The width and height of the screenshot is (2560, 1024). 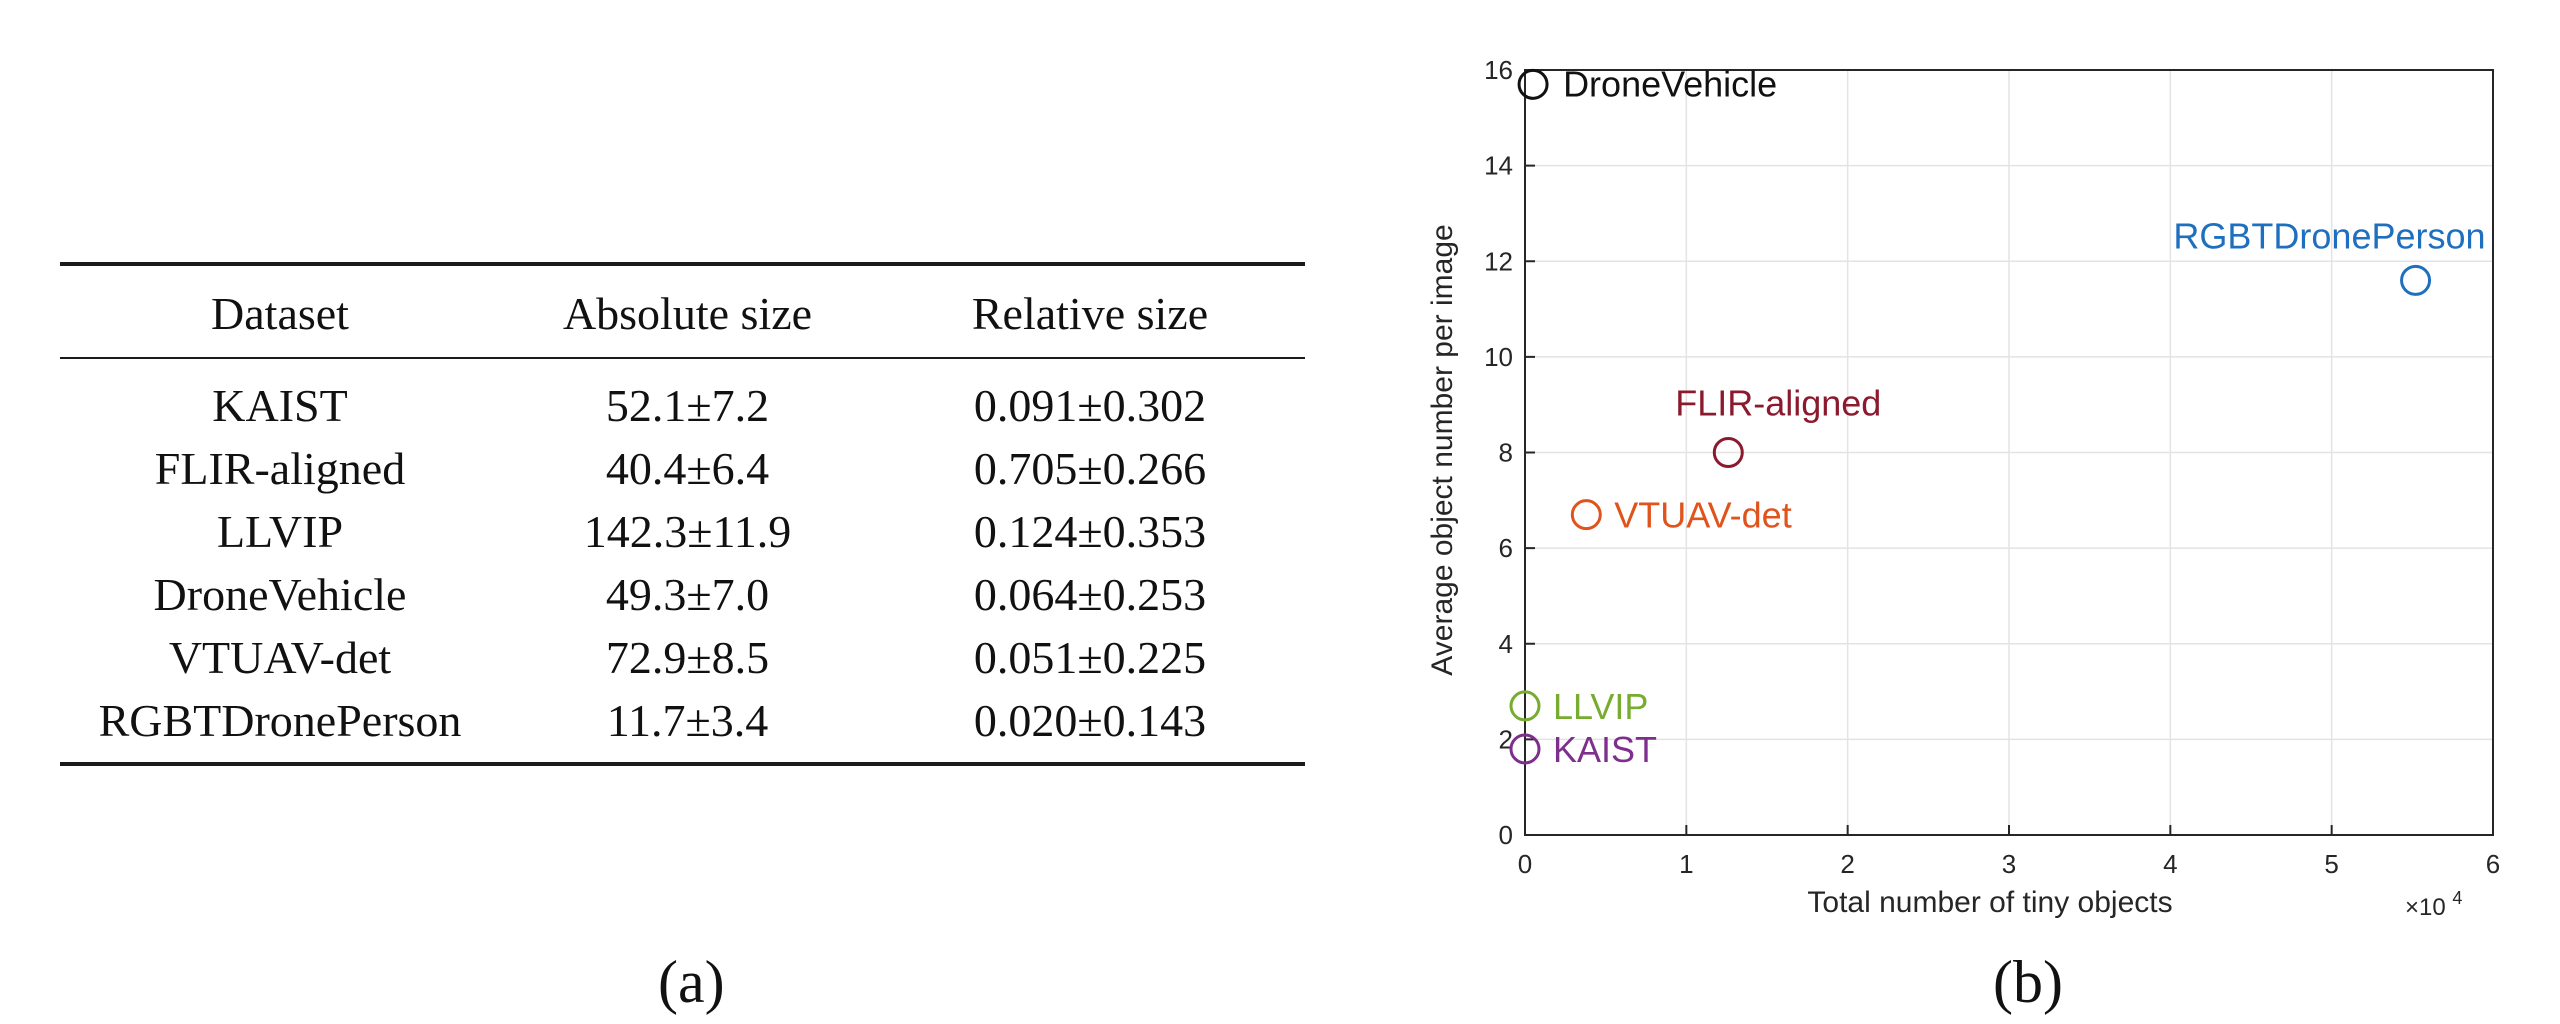 I want to click on point-marker-flir-aligned, so click(x=1728, y=452).